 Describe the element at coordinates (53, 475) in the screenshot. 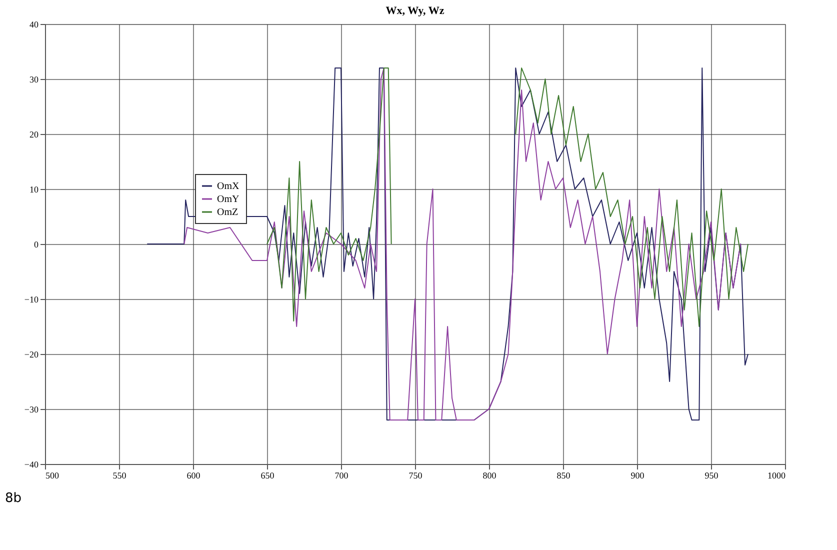

I see `x-tick-label: 500` at that location.